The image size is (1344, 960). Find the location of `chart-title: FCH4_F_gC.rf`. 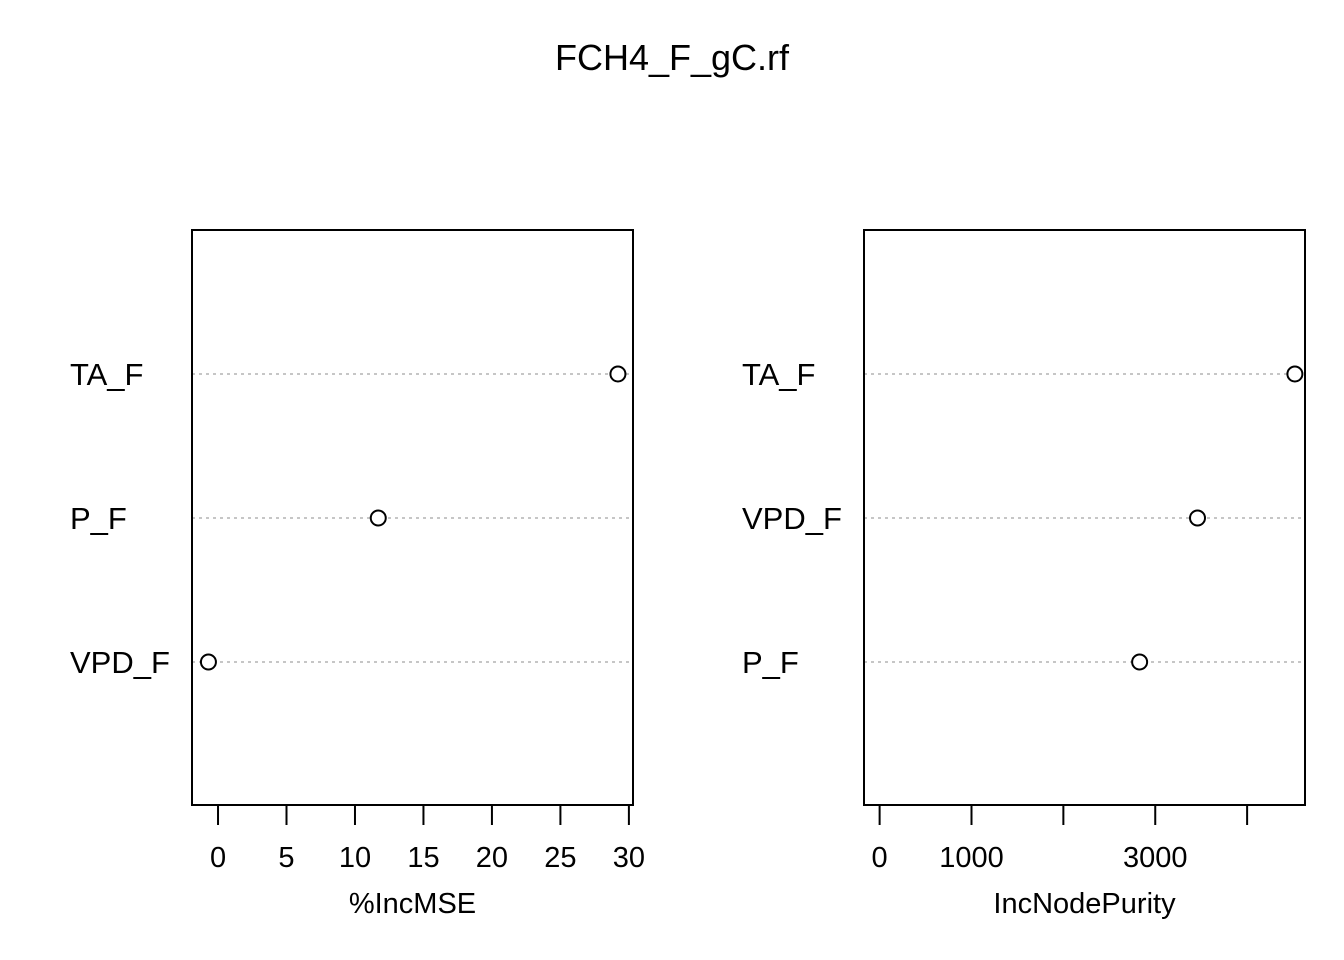

chart-title: FCH4_F_gC.rf is located at coordinates (672, 57).